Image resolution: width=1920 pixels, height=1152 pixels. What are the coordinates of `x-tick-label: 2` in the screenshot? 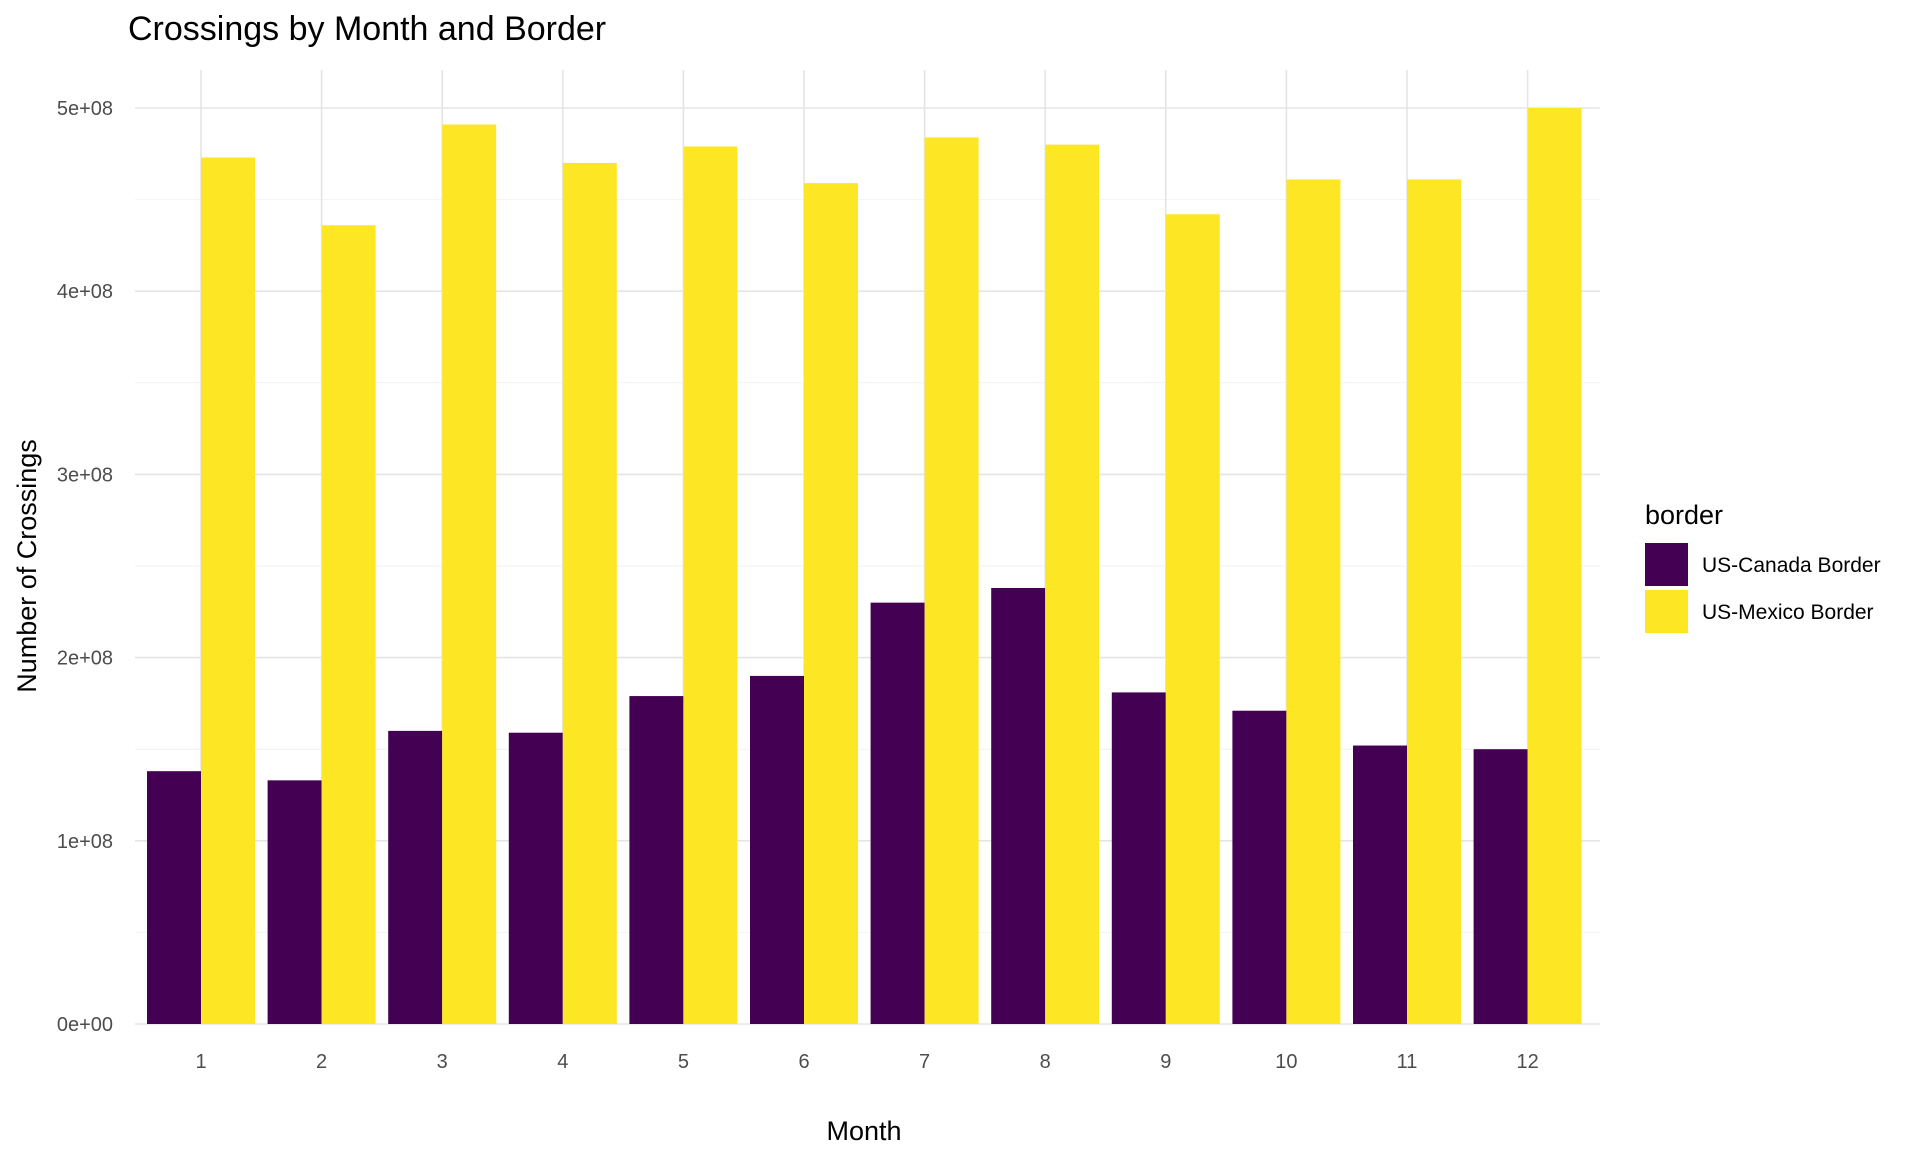 It's located at (321, 1062).